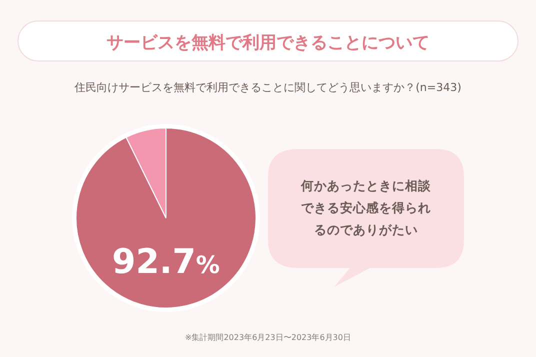 This screenshot has height=357, width=536. Describe the element at coordinates (268, 87) in the screenshot. I see `chart-subtitle: 住民向けサービスを無料で利用できることに関してどう思いますか？(n=343)` at that location.